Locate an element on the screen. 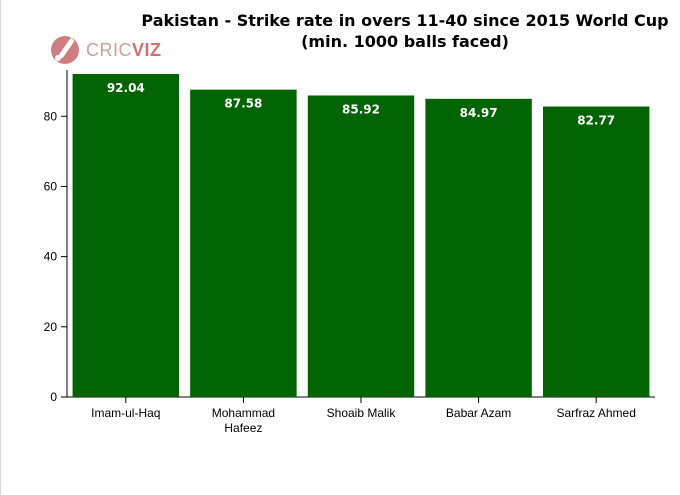 The width and height of the screenshot is (680, 495). x-tick-label: Mohammad Hafeez is located at coordinates (243, 420).